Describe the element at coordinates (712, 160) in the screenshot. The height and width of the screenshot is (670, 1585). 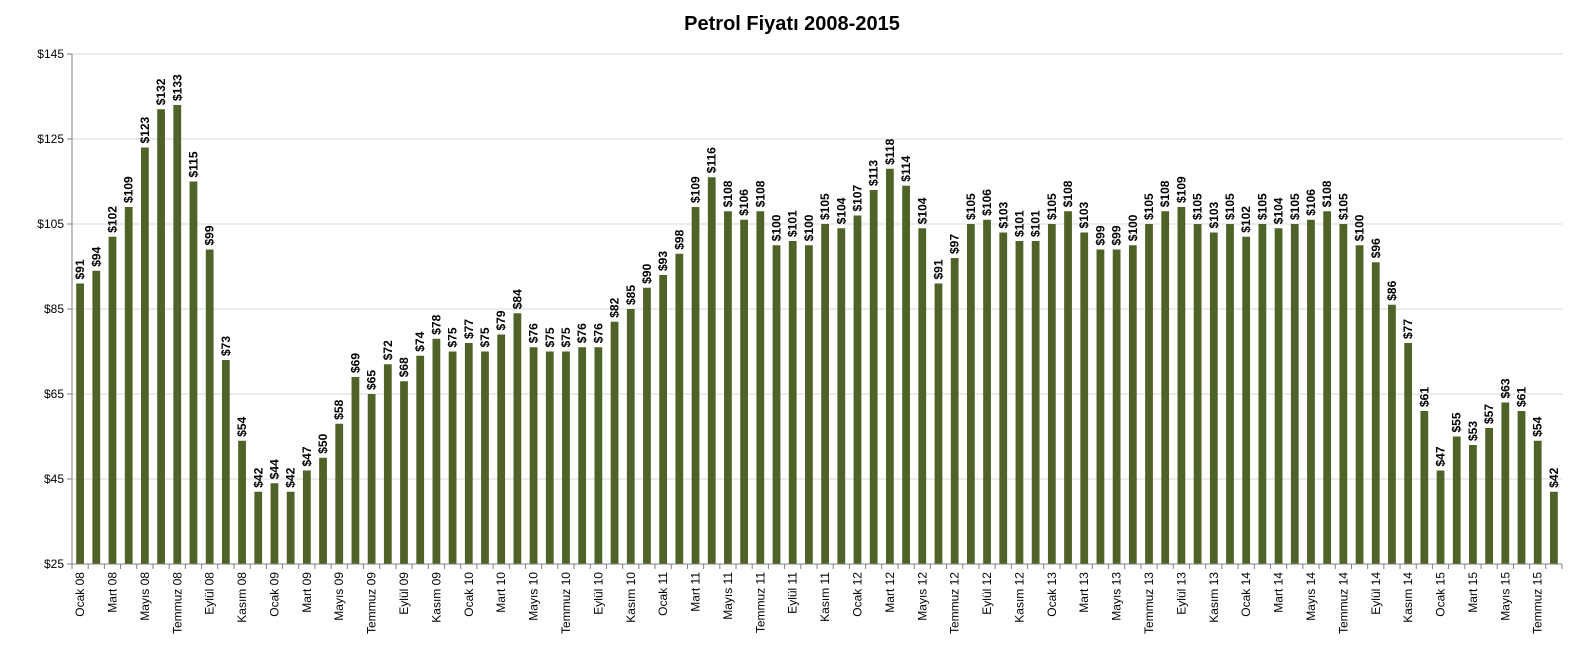
I see `data-label: $116` at that location.